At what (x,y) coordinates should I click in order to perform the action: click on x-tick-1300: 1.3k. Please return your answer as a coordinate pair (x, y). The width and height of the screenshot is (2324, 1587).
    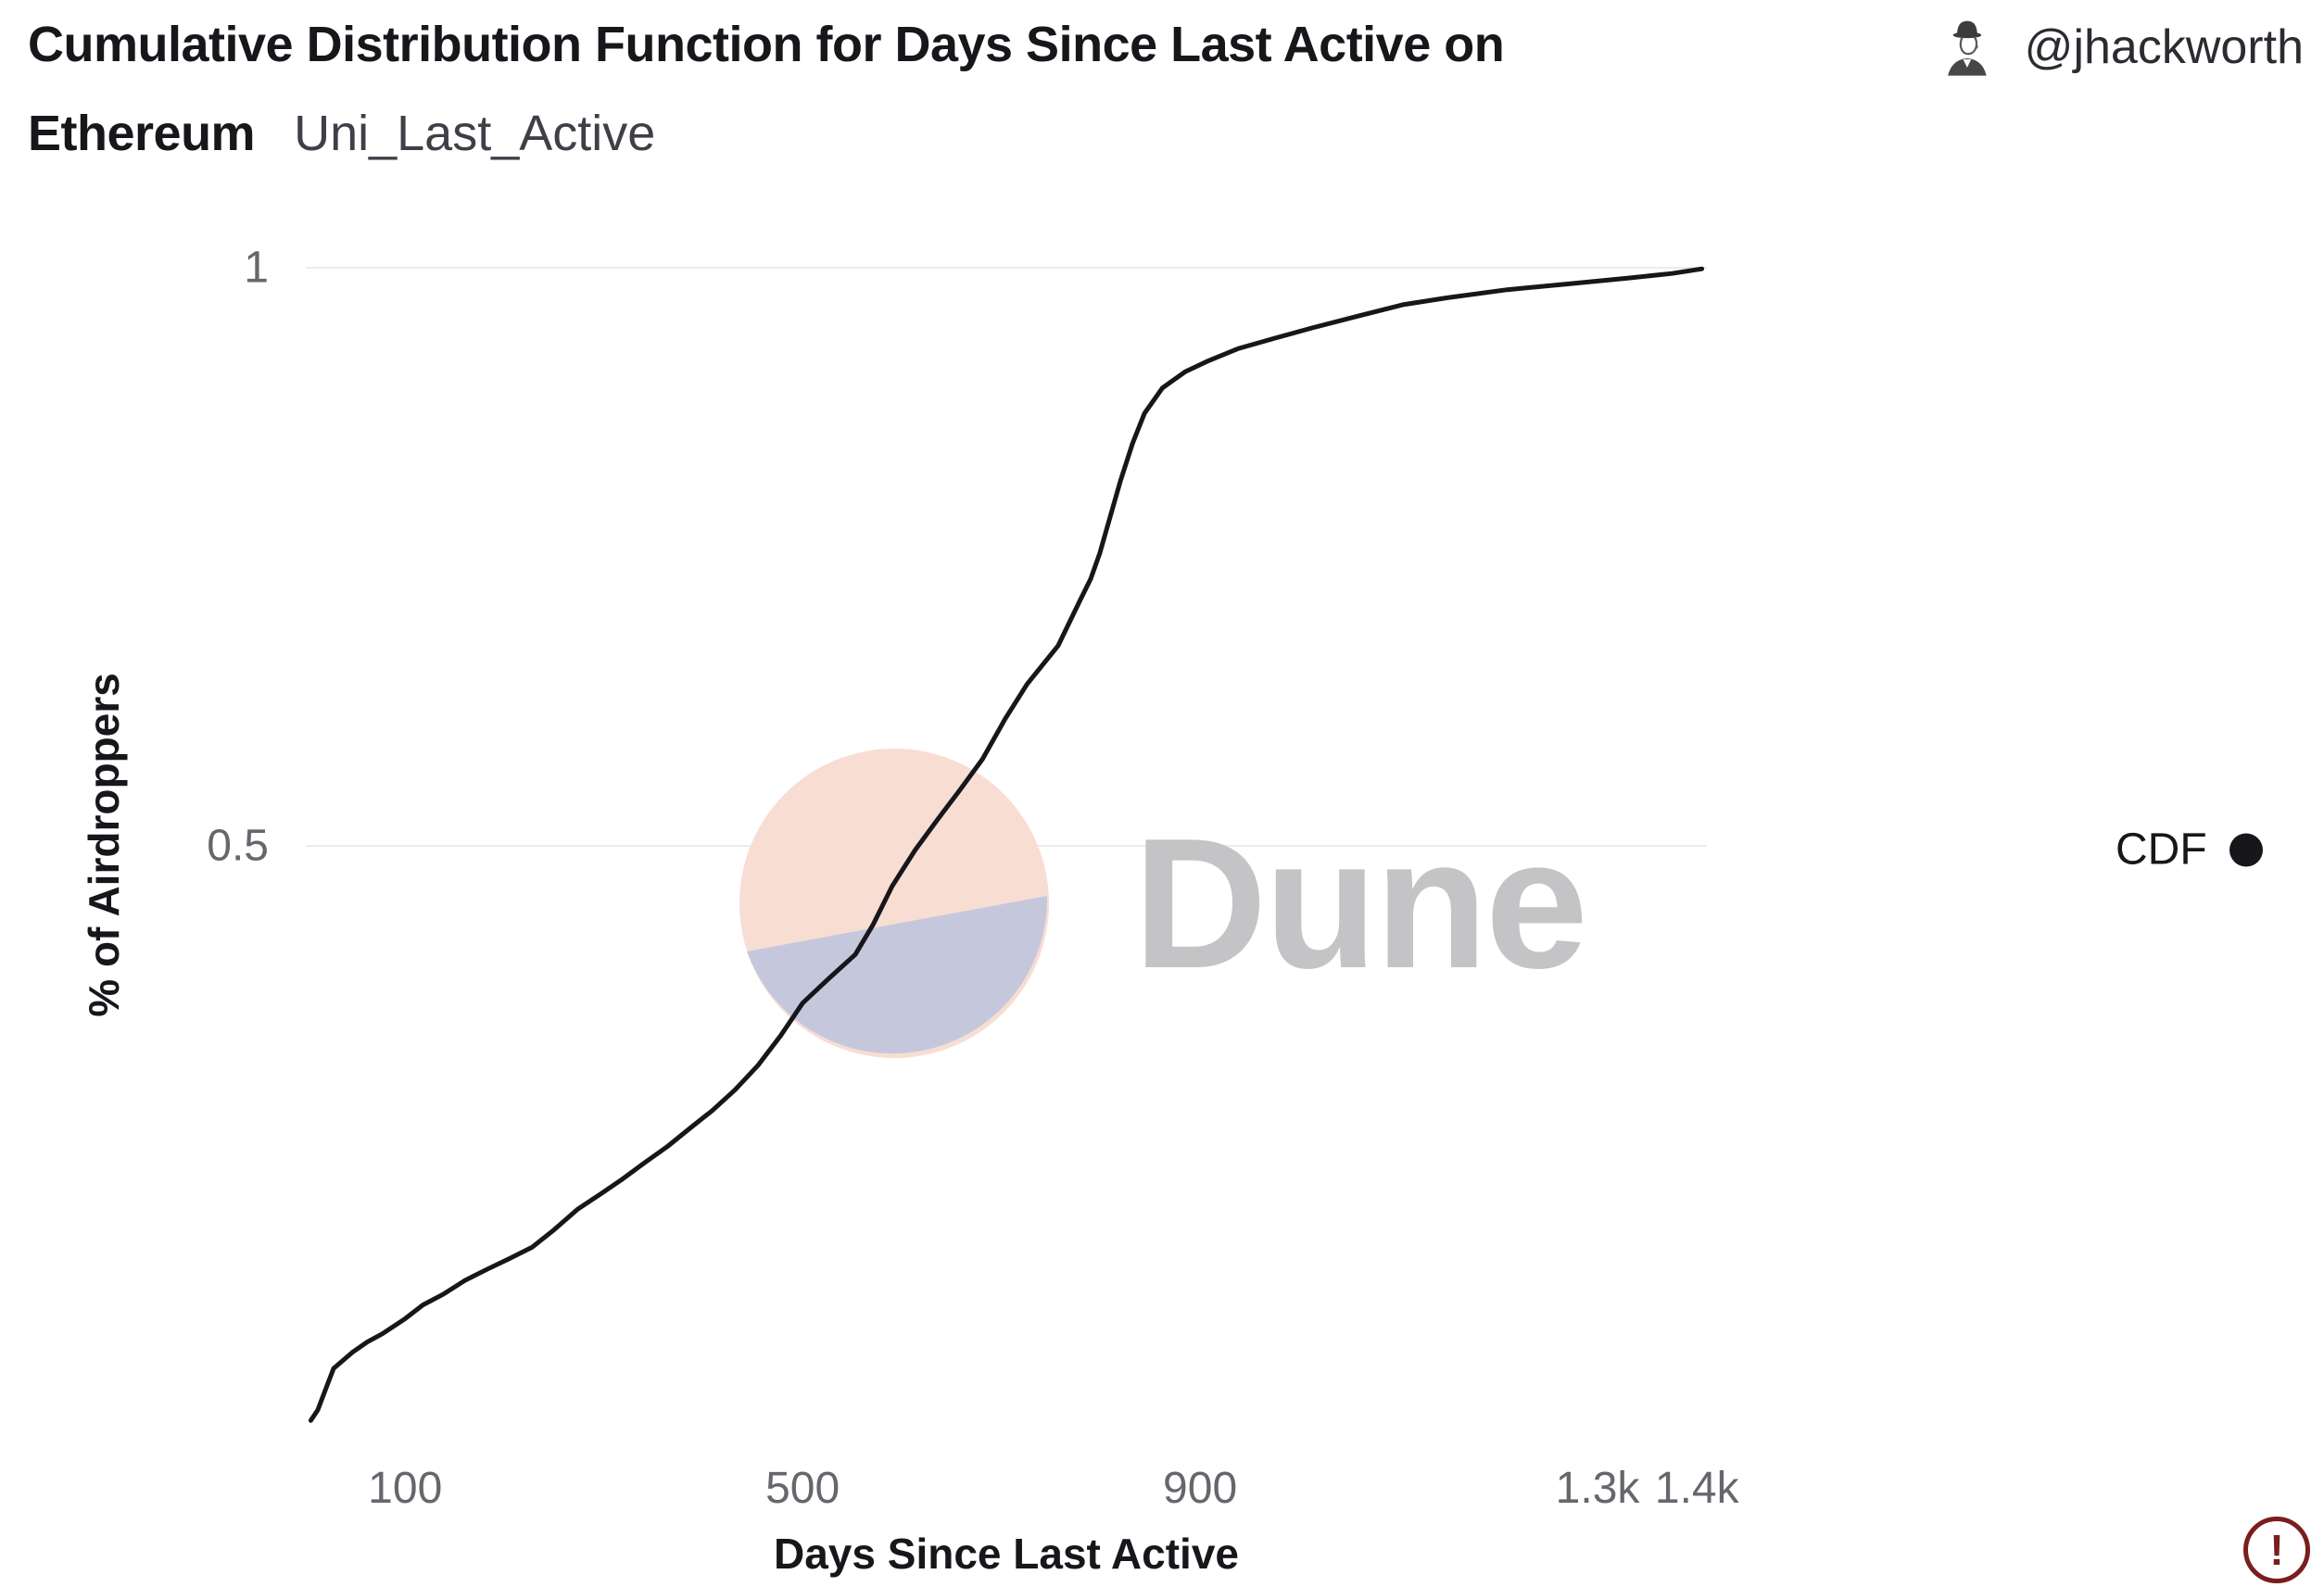
    Looking at the image, I should click on (1597, 1489).